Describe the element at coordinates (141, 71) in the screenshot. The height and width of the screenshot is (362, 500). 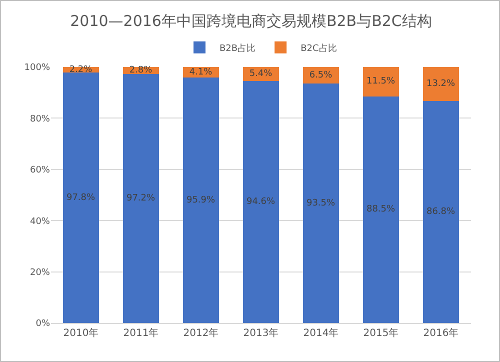
I see `data-label: 2.8%` at that location.